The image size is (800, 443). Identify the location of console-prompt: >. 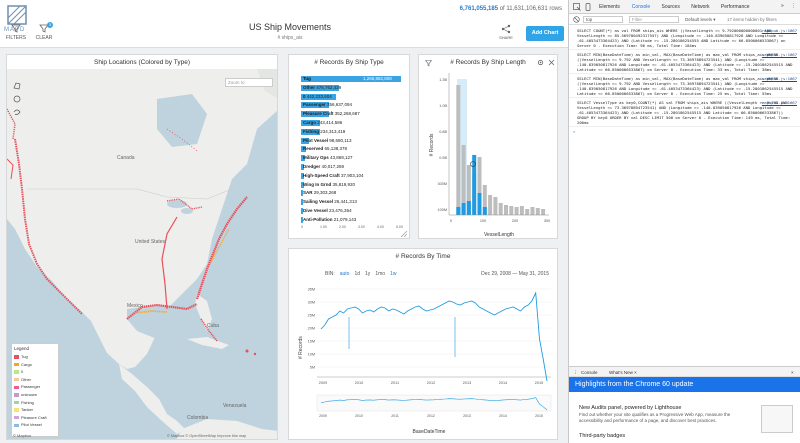
(574, 131).